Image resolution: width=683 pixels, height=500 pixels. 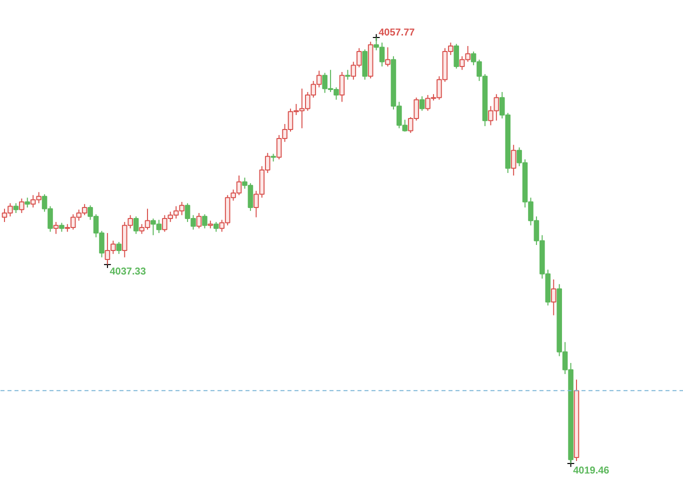 What do you see at coordinates (397, 33) in the screenshot?
I see `annotation: 4057.77` at bounding box center [397, 33].